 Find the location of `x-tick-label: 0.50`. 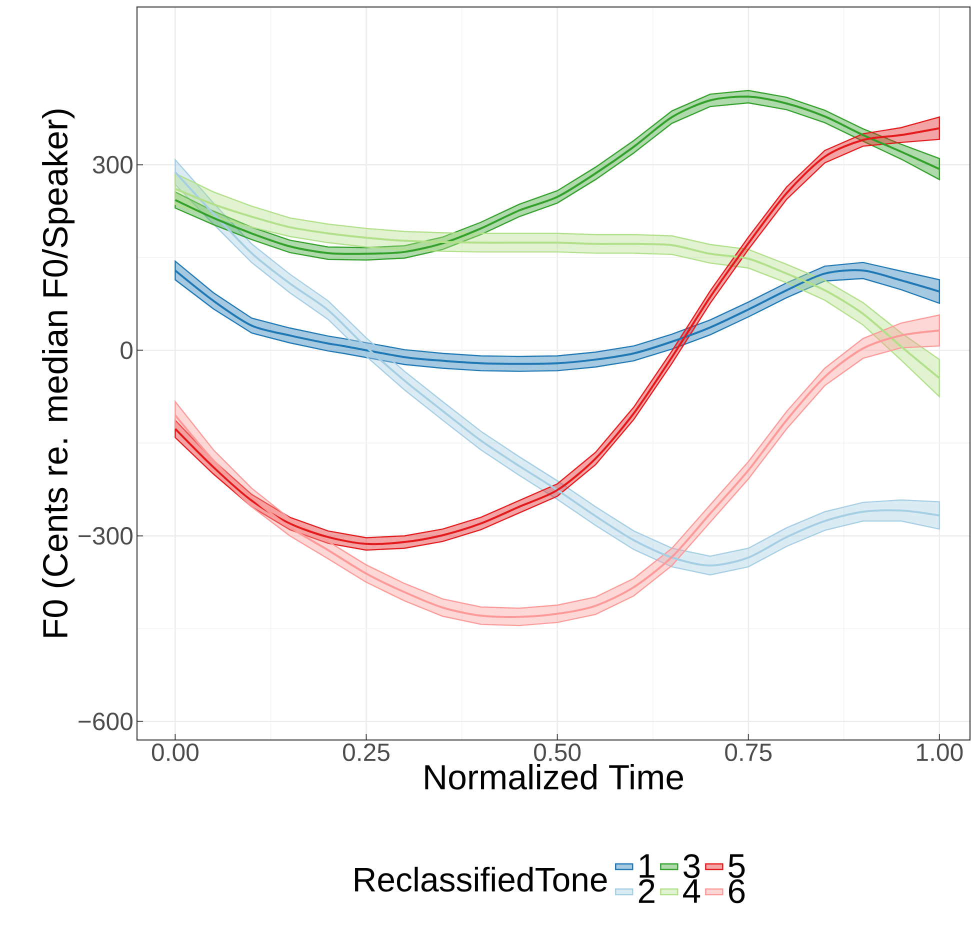

x-tick-label: 0.50 is located at coordinates (557, 753).